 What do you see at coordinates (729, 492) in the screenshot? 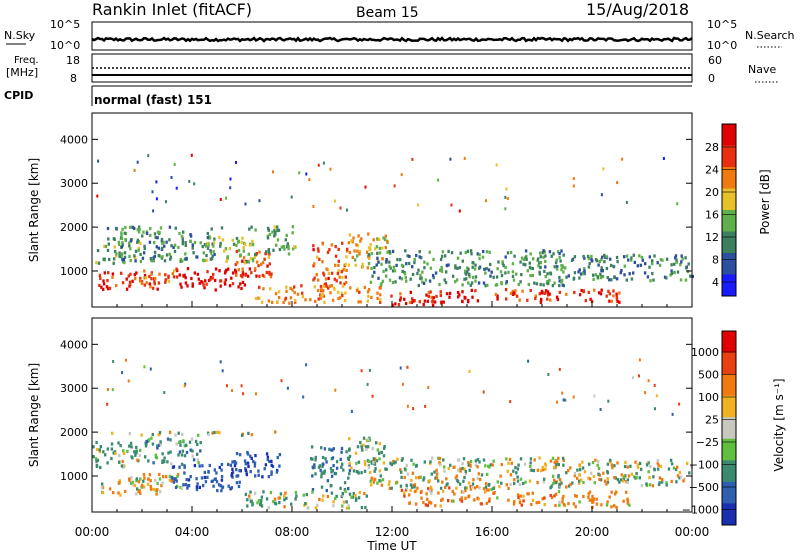
I see `colorbar-swatch` at bounding box center [729, 492].